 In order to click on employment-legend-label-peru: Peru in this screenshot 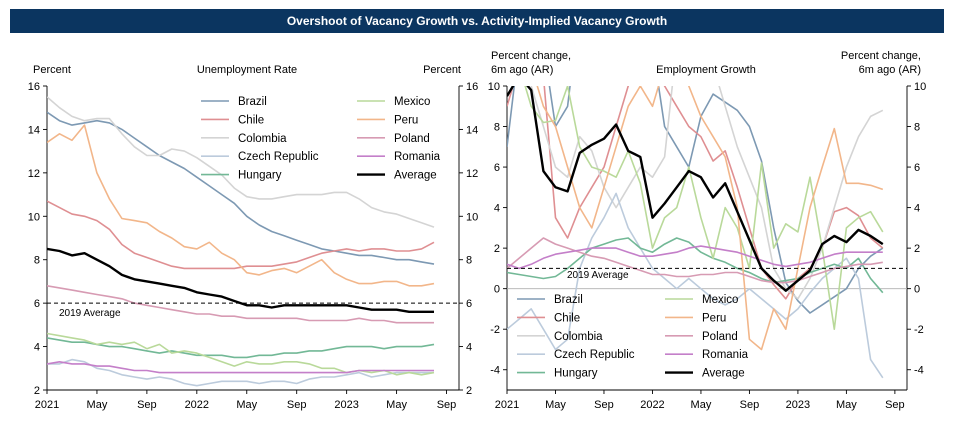, I will do `click(714, 318)`.